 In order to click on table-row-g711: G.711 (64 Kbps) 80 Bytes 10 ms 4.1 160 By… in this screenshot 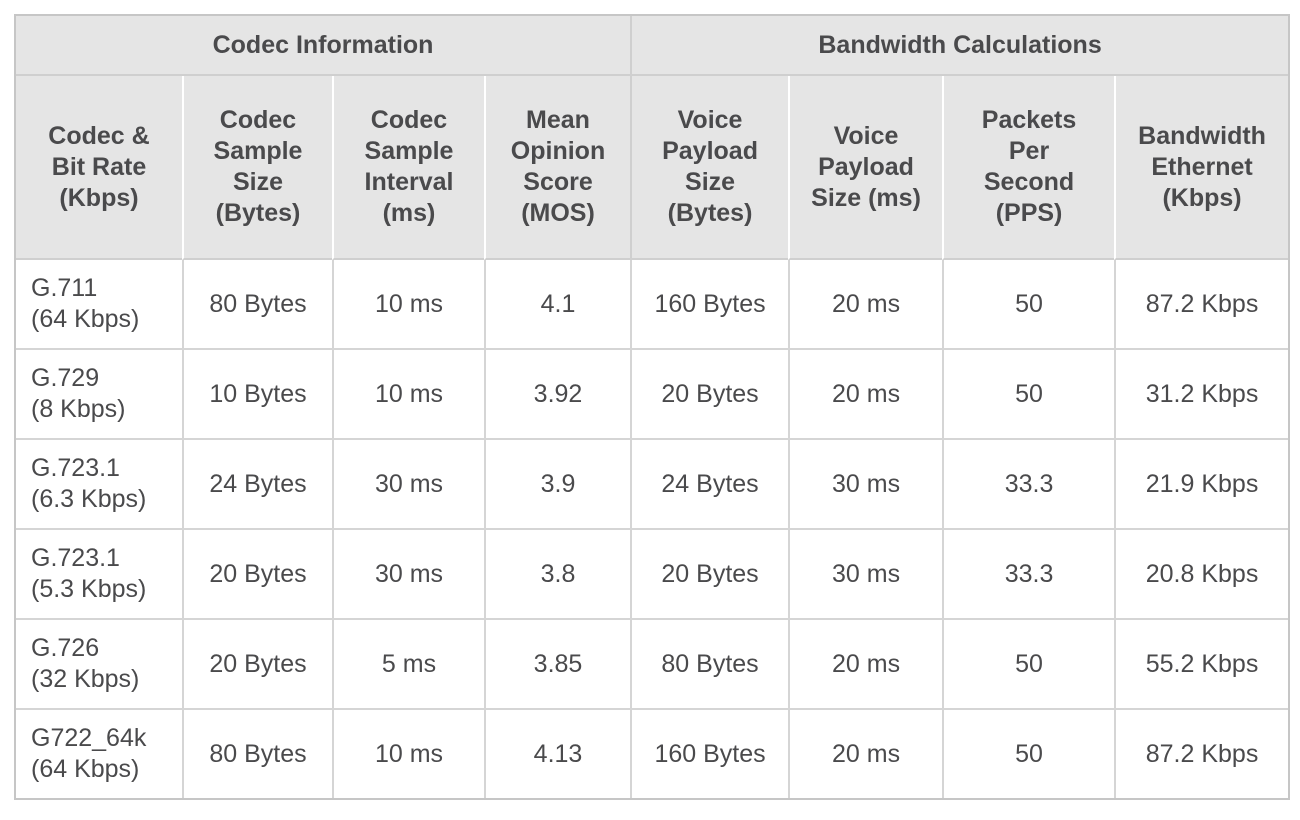, I will do `click(652, 305)`.